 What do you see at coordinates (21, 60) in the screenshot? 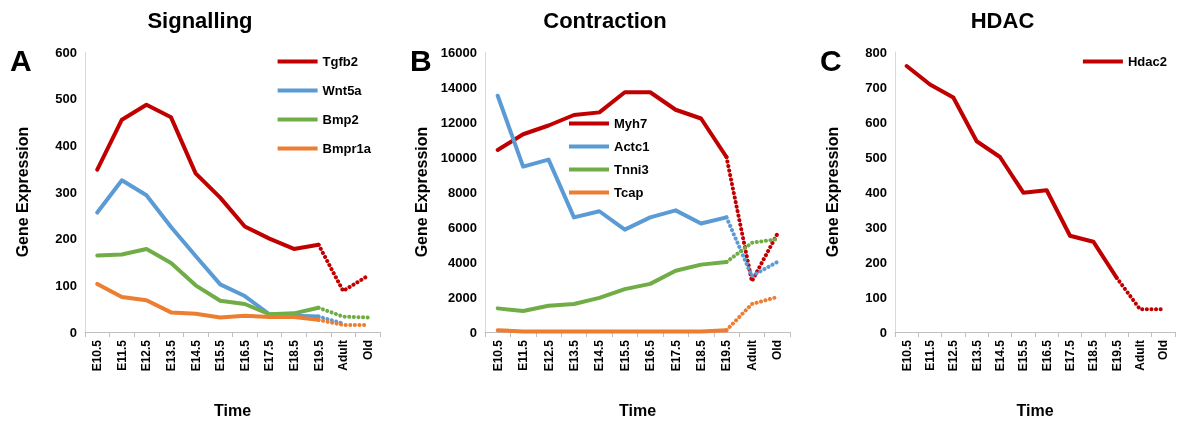
I see `text: A` at bounding box center [21, 60].